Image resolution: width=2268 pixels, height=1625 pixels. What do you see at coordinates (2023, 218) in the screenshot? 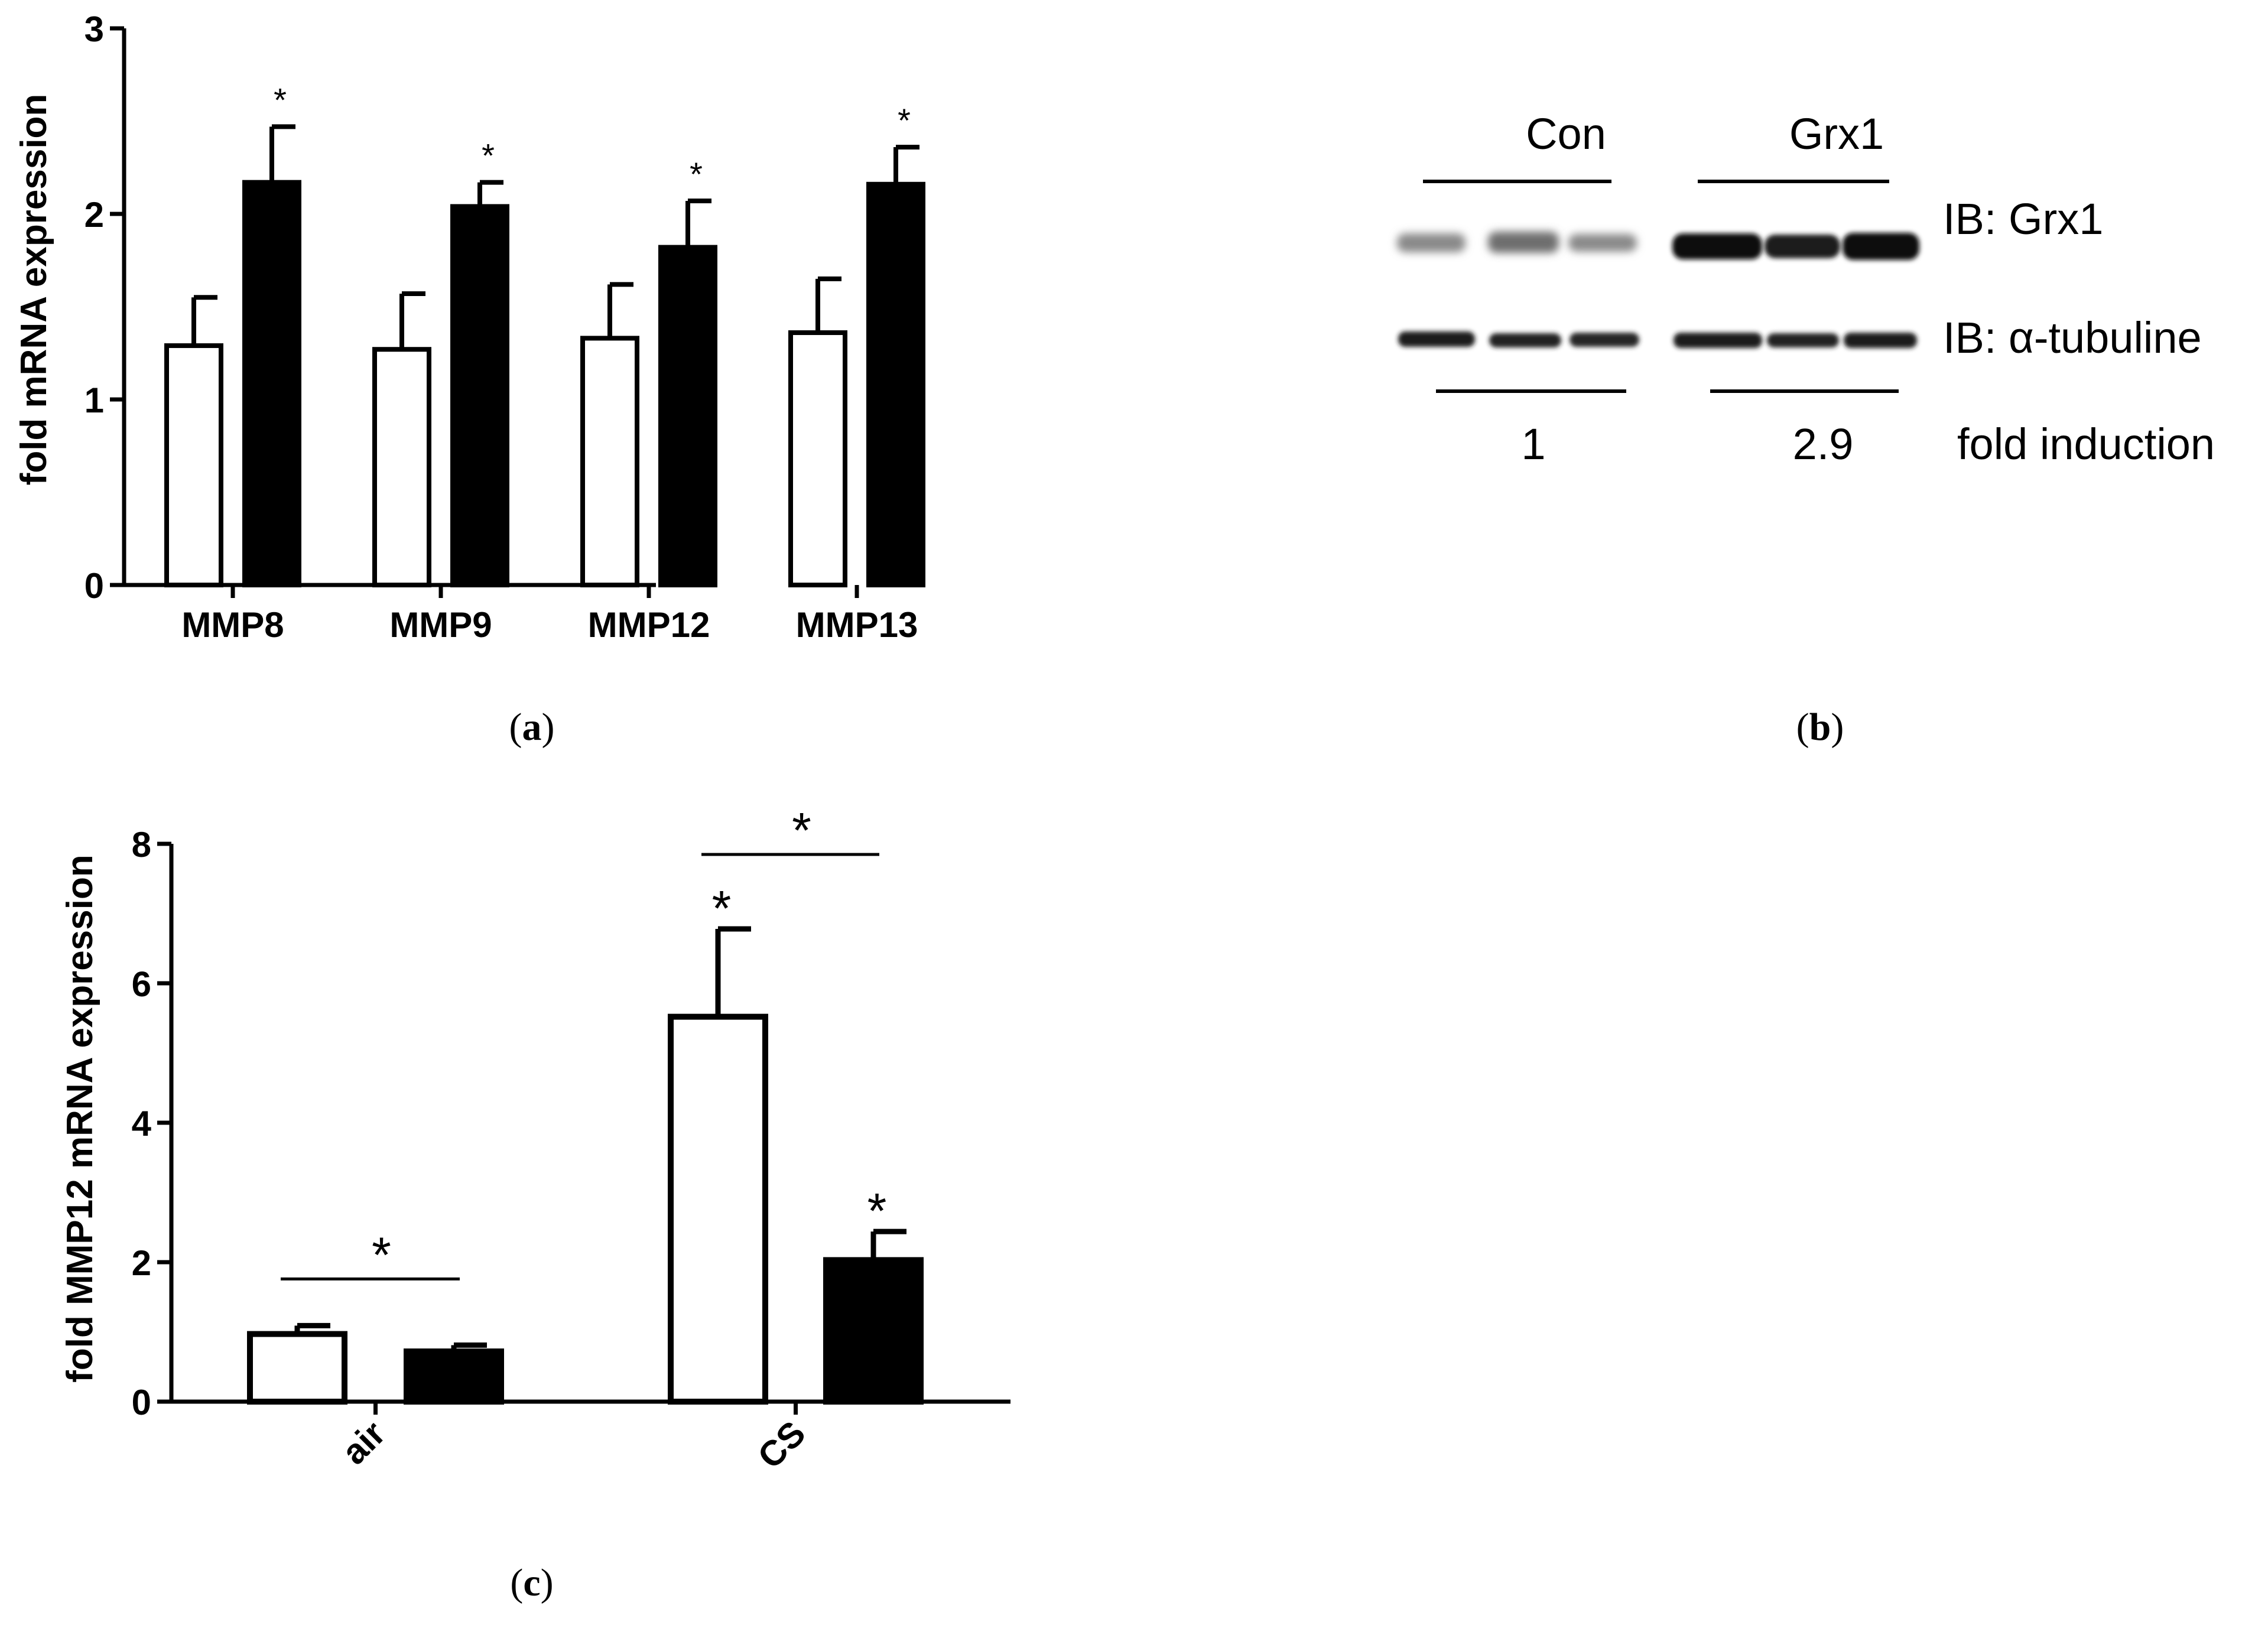
I see `blot-row-label-grx1: IB: Grx1` at bounding box center [2023, 218].